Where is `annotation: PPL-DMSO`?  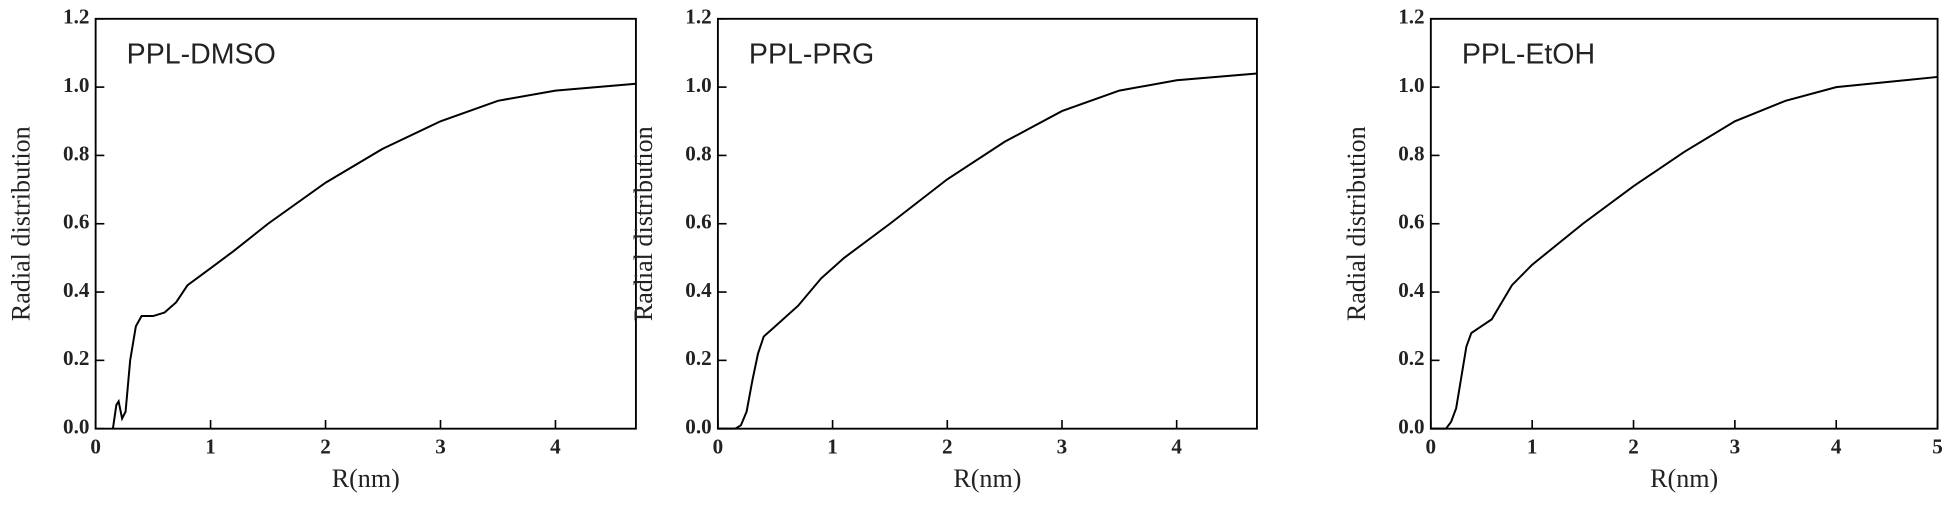 annotation: PPL-DMSO is located at coordinates (201, 55).